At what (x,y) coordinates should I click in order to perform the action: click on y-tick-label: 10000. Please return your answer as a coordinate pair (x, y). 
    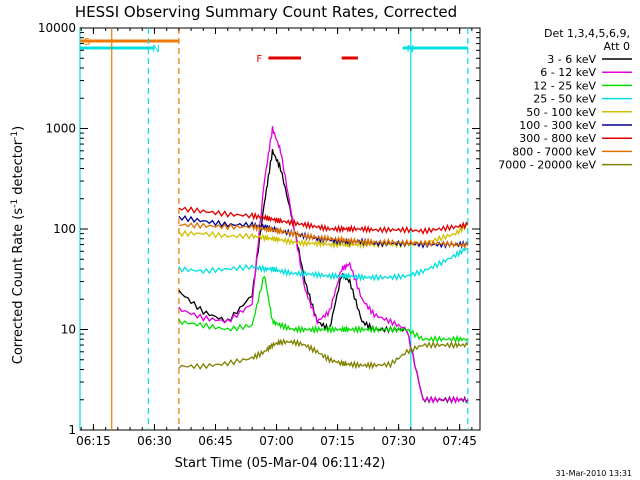
    Looking at the image, I should click on (57, 28).